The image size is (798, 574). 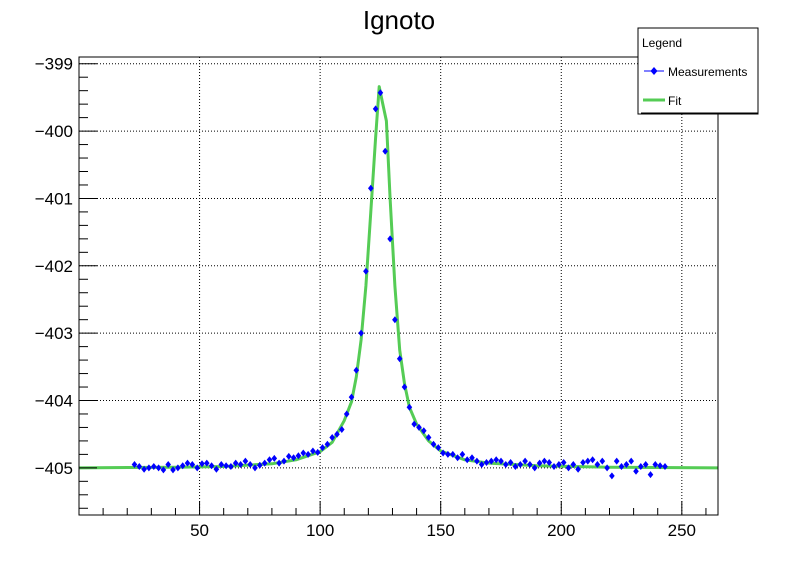 What do you see at coordinates (675, 101) in the screenshot?
I see `legend-fit-label: Fit` at bounding box center [675, 101].